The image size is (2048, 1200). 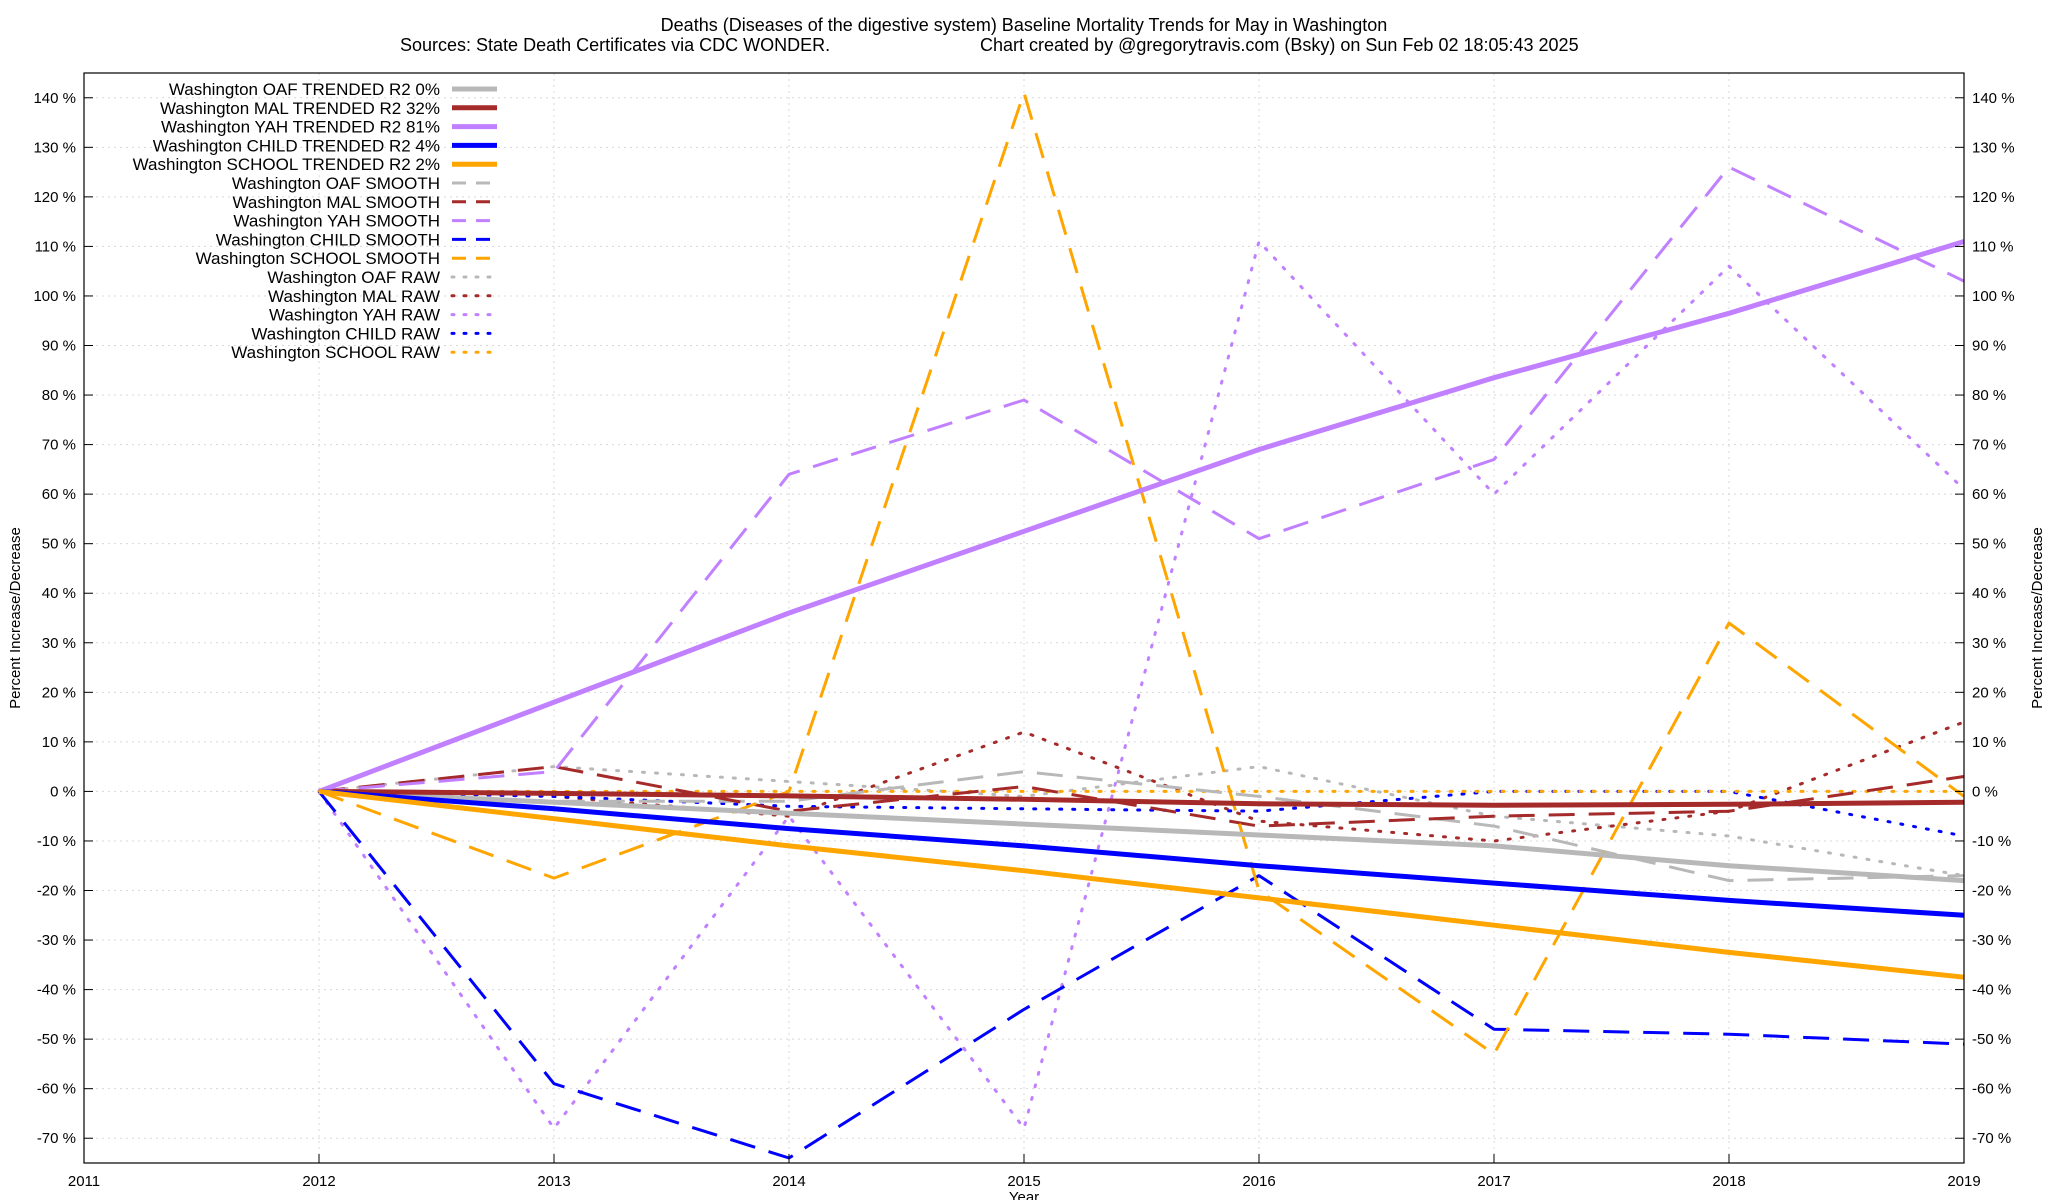 What do you see at coordinates (1991, 1089) in the screenshot?
I see `y-tick-label-right: -60 %` at bounding box center [1991, 1089].